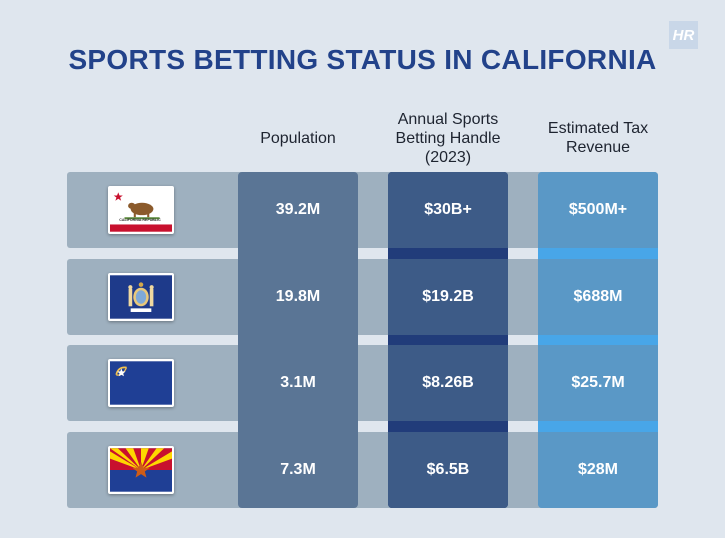 This screenshot has height=538, width=725. What do you see at coordinates (598, 383) in the screenshot?
I see `tax-cell: $25.7M` at bounding box center [598, 383].